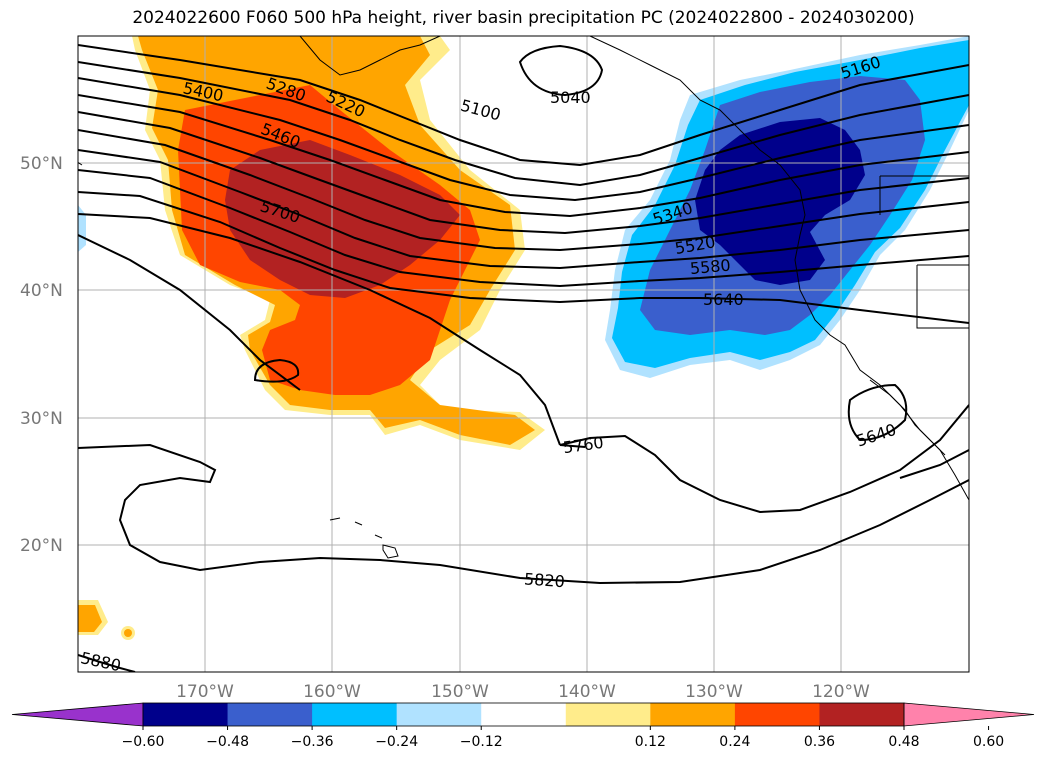 Image resolution: width=1047 pixels, height=765 pixels. I want to click on lat-label-30n: 30°N, so click(41, 419).